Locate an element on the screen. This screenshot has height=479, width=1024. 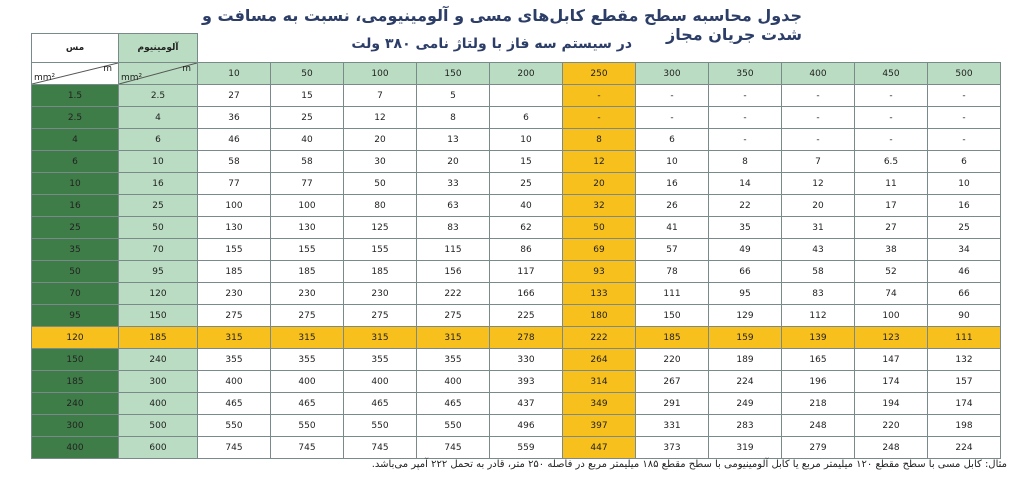
current-value-cell: 27 is located at coordinates (891, 227).